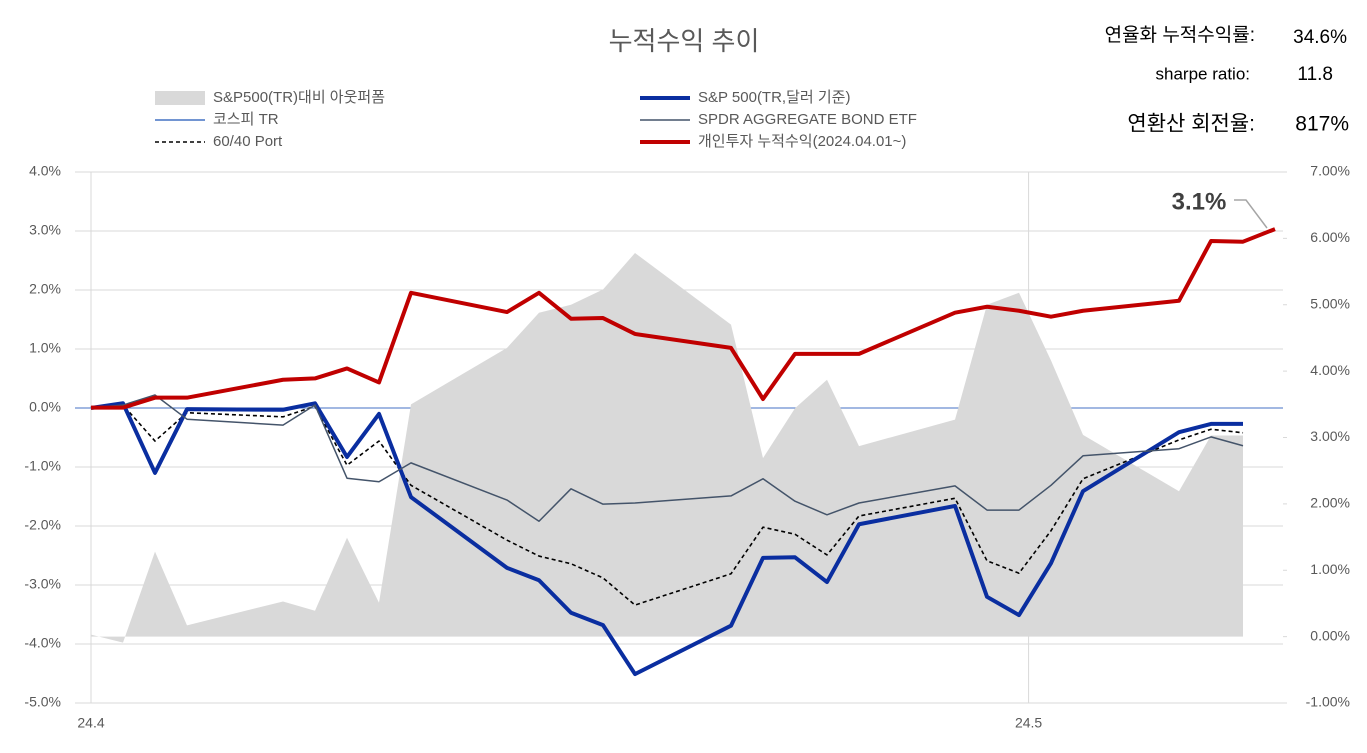 This screenshot has width=1367, height=753. What do you see at coordinates (1330, 370) in the screenshot?
I see `y2-tick-label: 4.00%` at bounding box center [1330, 370].